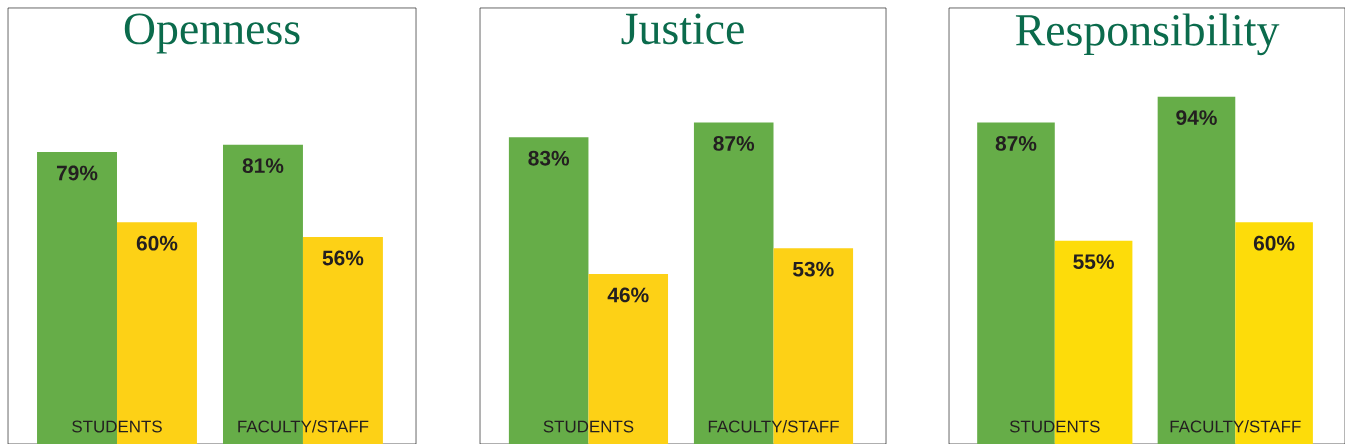 The image size is (1345, 444). Describe the element at coordinates (1093, 262) in the screenshot. I see `data-label: 55%` at that location.